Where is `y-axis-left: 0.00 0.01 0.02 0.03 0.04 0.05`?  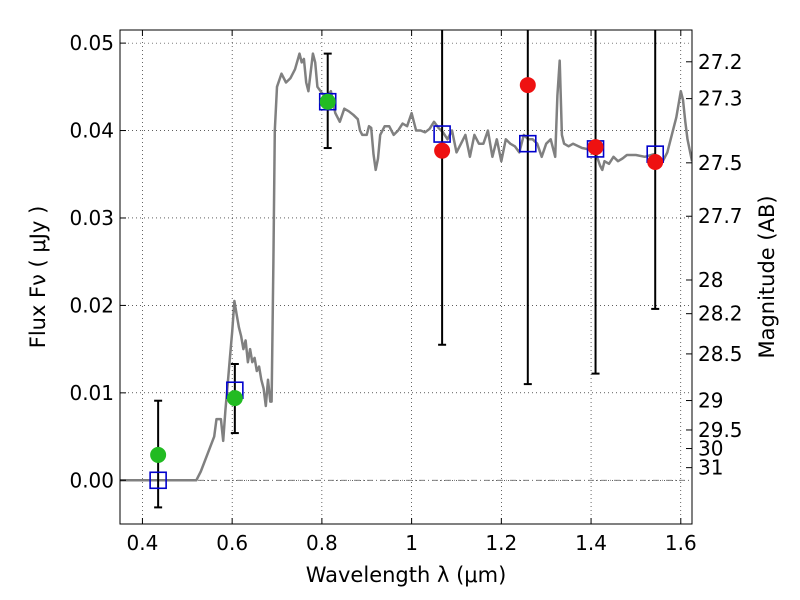
y-axis-left: 0.00 0.01 0.02 0.03 0.04 0.05 is located at coordinates (97, 261).